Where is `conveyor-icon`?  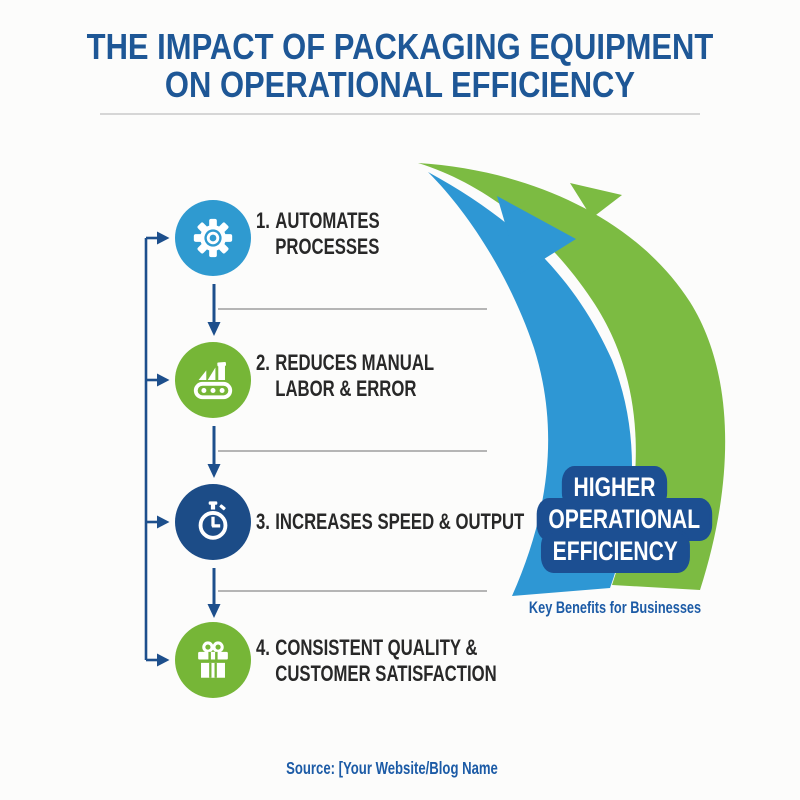 conveyor-icon is located at coordinates (213, 381).